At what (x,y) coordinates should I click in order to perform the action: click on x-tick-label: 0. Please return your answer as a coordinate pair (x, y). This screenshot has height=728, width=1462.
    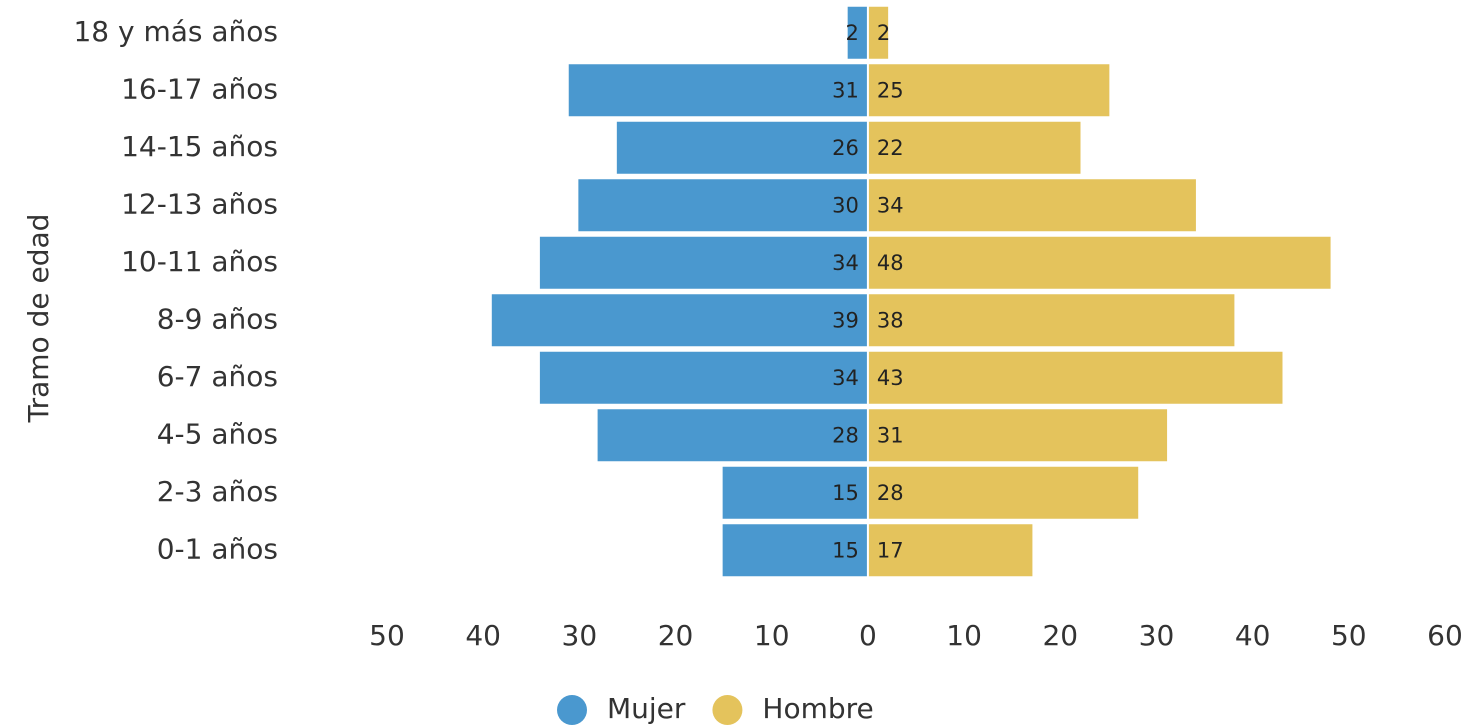
    Looking at the image, I should click on (868, 635).